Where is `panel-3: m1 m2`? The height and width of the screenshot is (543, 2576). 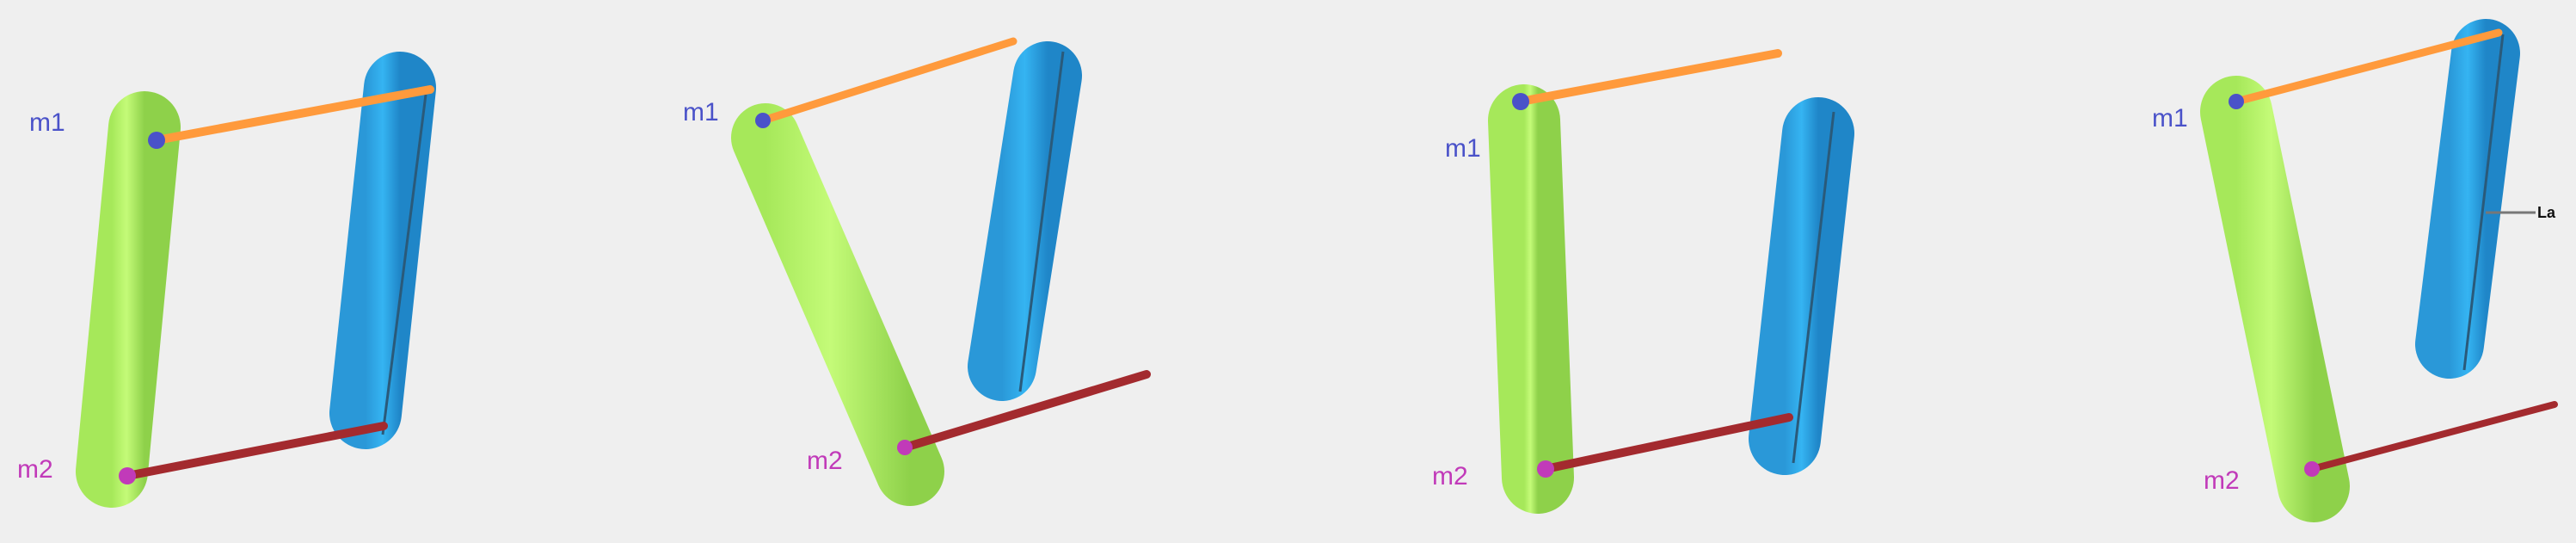 panel-3: m1 m2 is located at coordinates (1643, 281).